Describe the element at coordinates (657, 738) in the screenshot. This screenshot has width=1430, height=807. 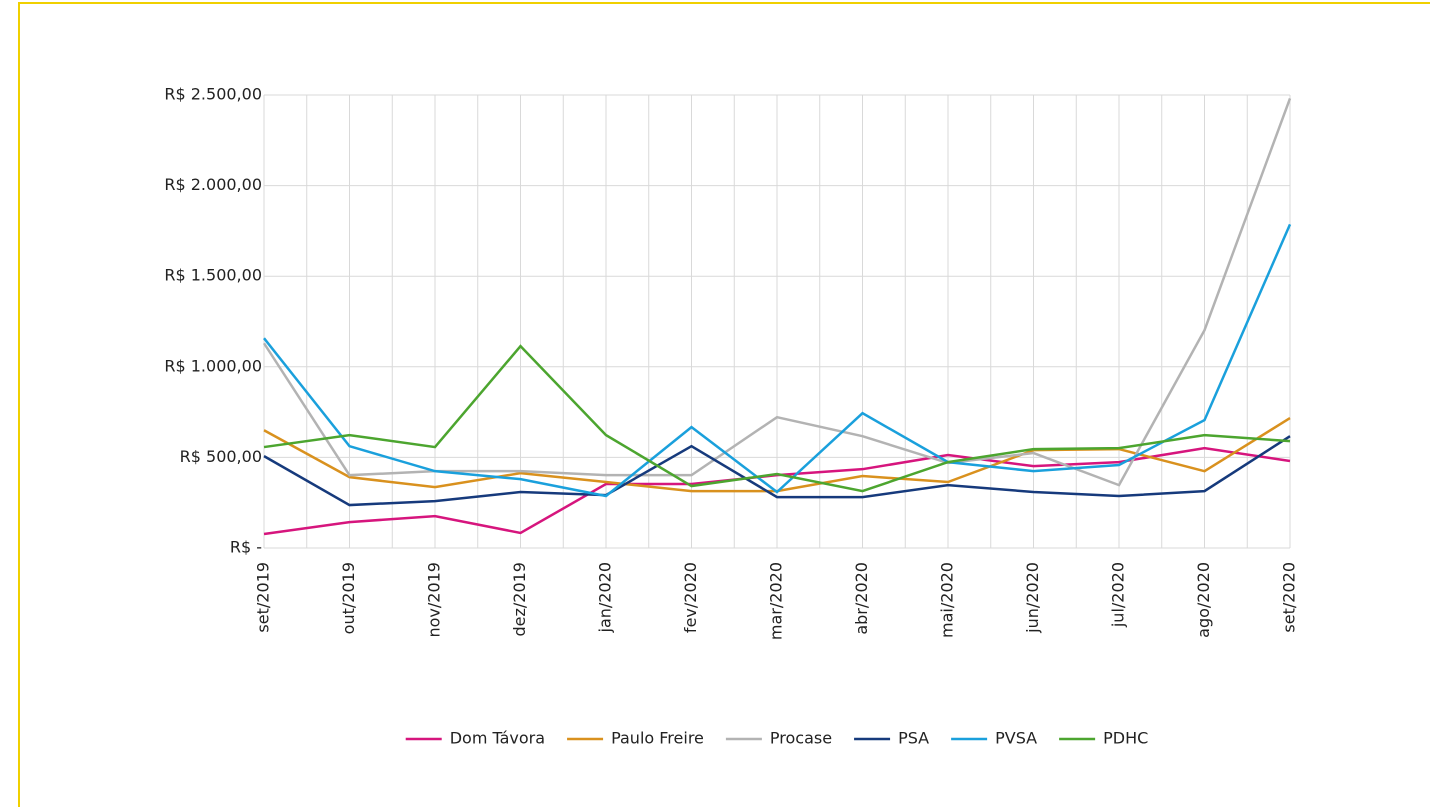
I see `legend-label: Paulo Freire` at that location.